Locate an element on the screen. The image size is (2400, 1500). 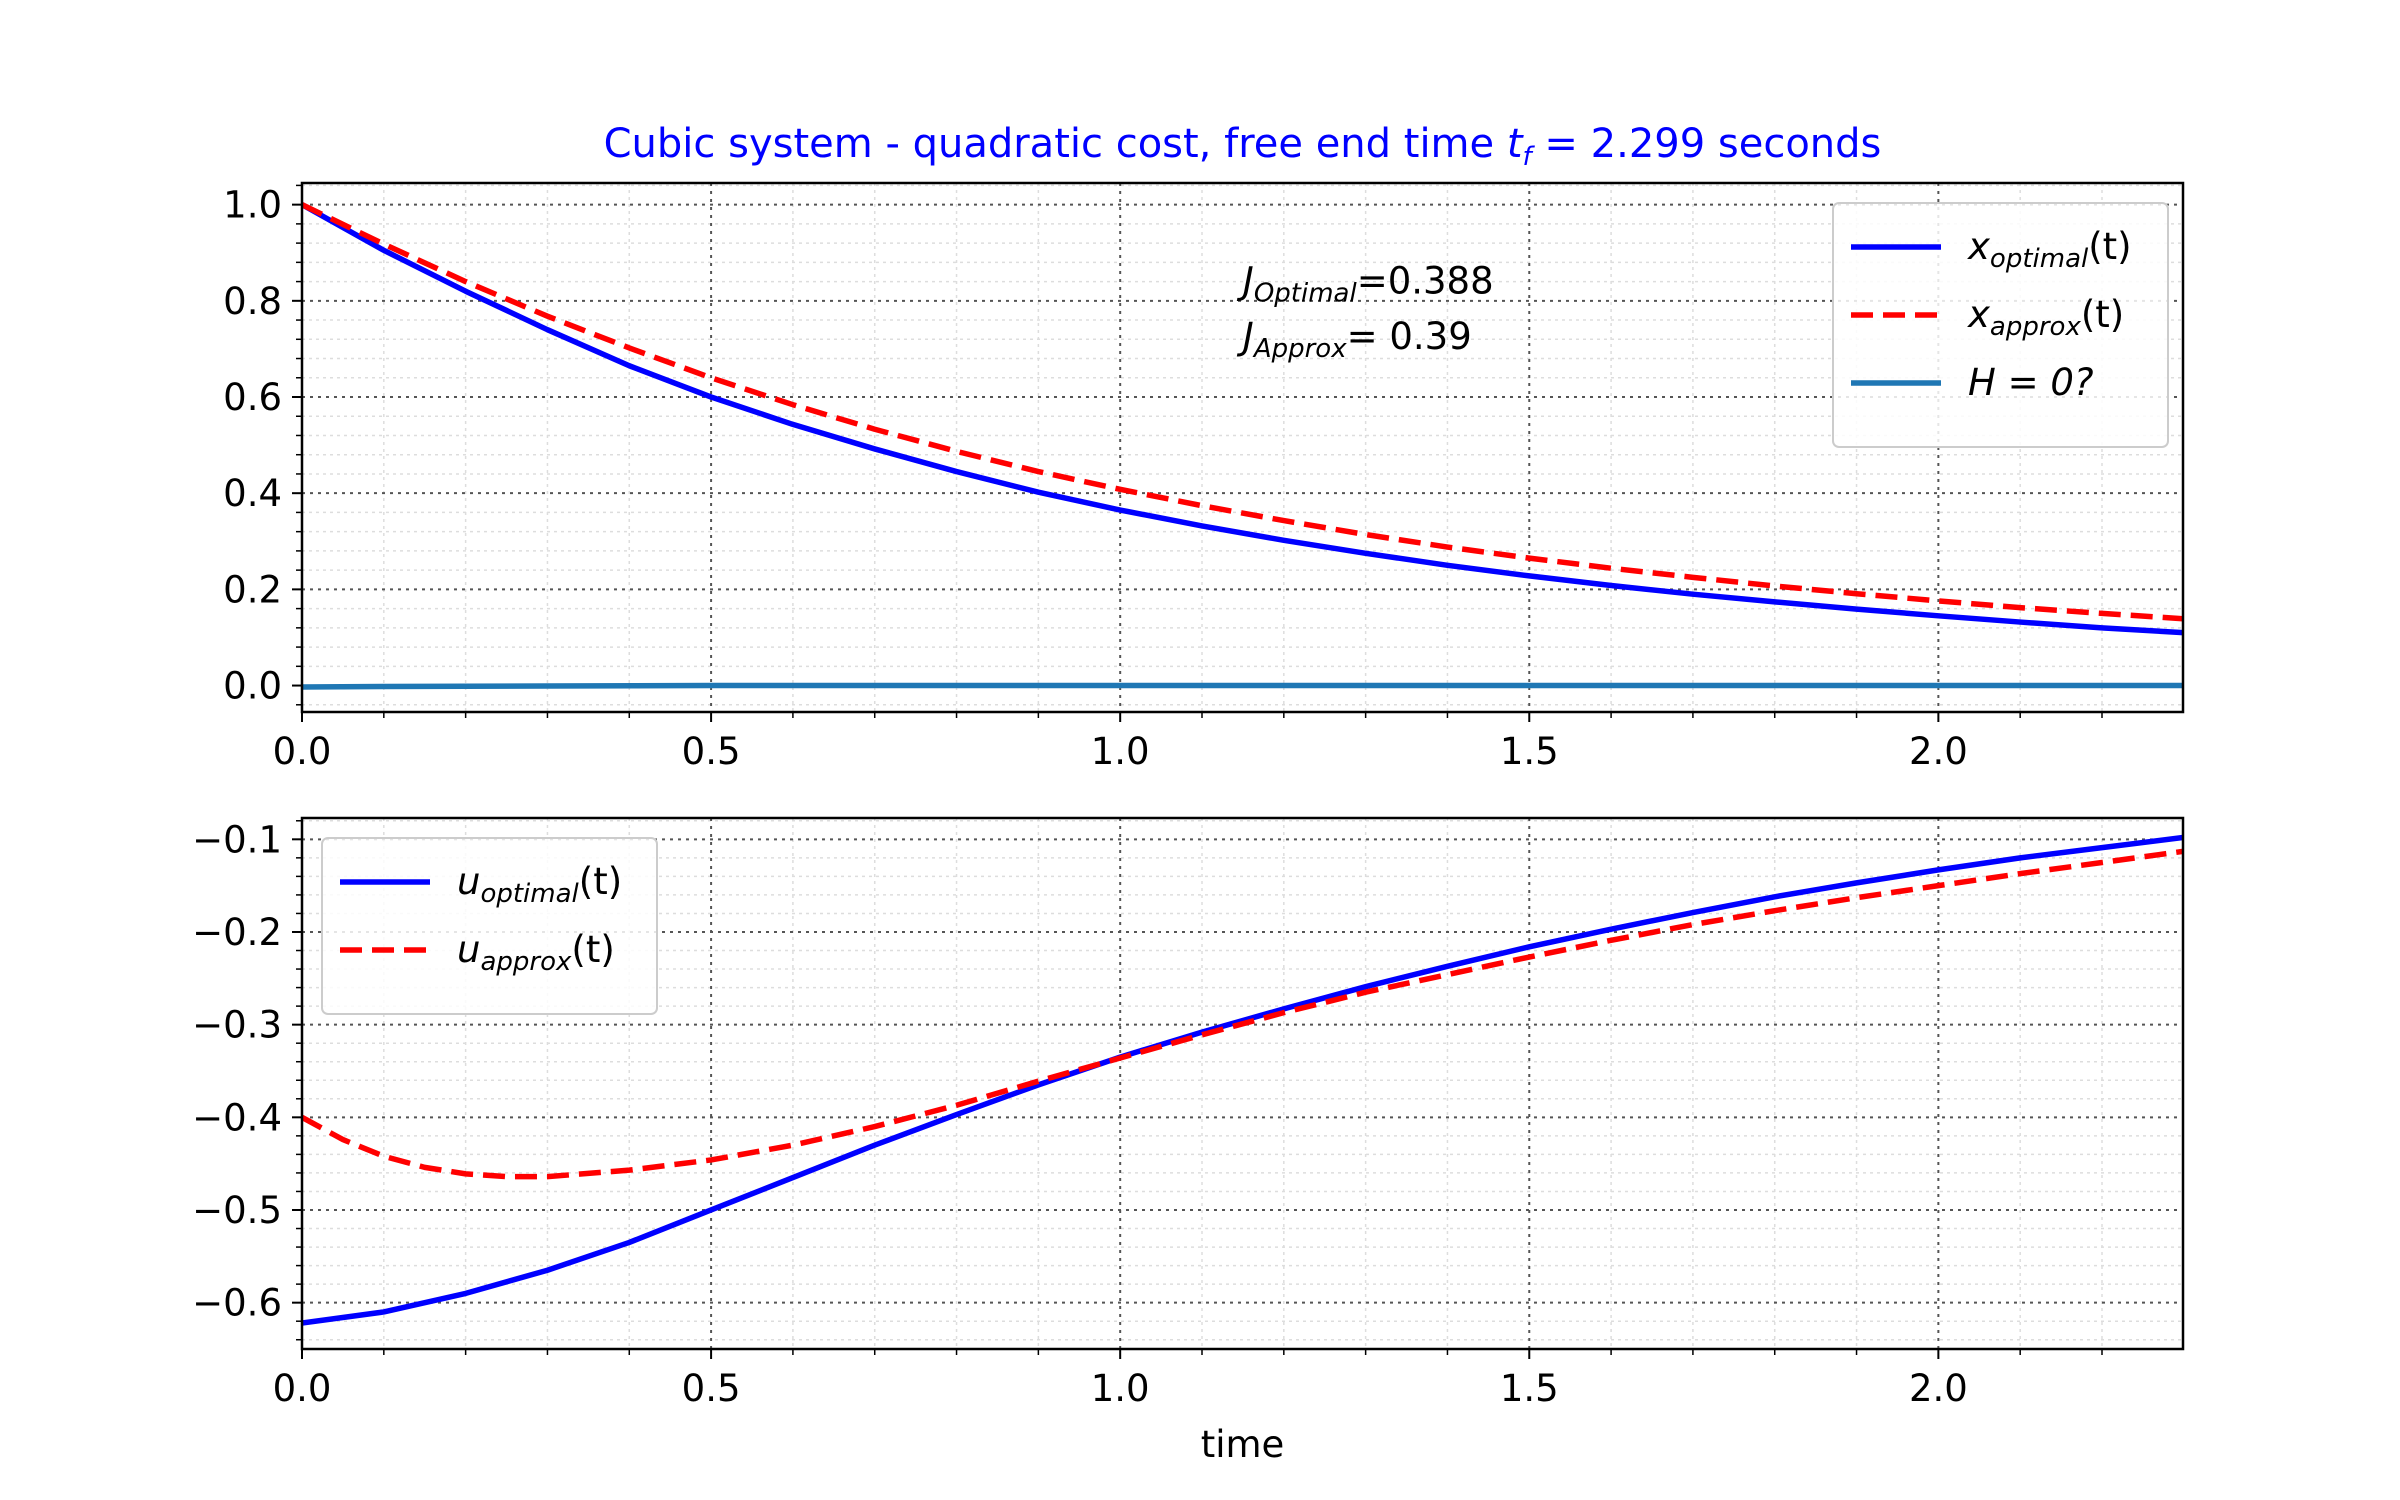
x-axis-label: time is located at coordinates (1243, 1444).